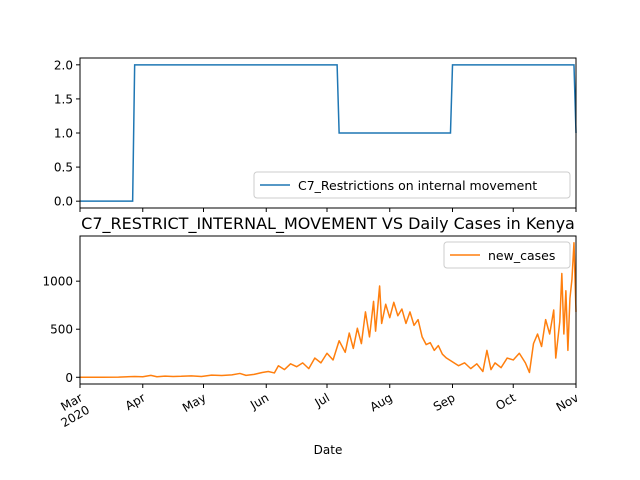  What do you see at coordinates (322, 401) in the screenshot?
I see `bottom-x-tick-label: Jul` at bounding box center [322, 401].